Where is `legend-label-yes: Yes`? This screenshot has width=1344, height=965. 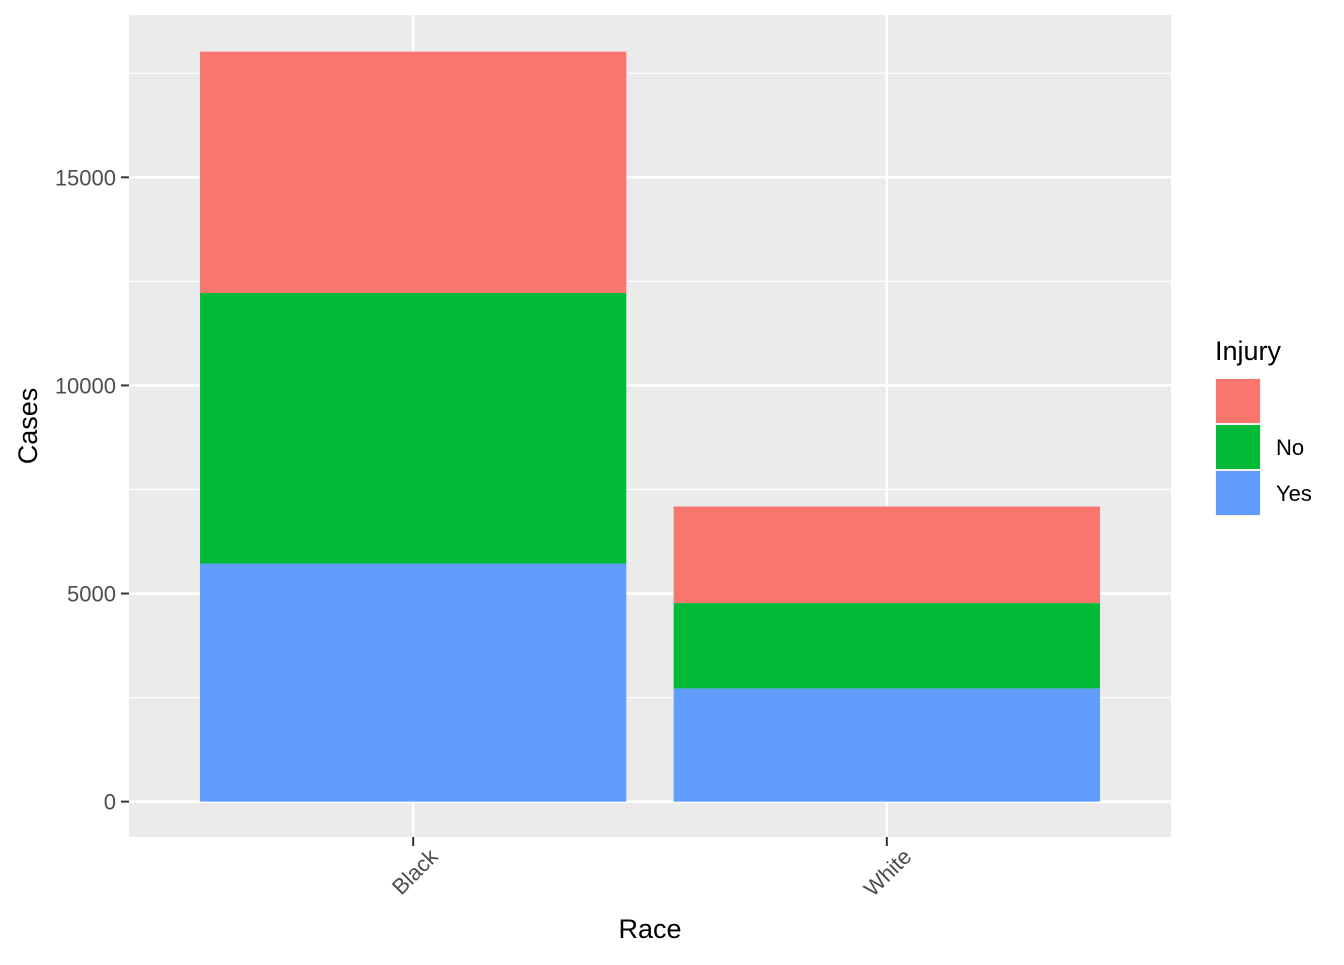
legend-label-yes: Yes is located at coordinates (1294, 493).